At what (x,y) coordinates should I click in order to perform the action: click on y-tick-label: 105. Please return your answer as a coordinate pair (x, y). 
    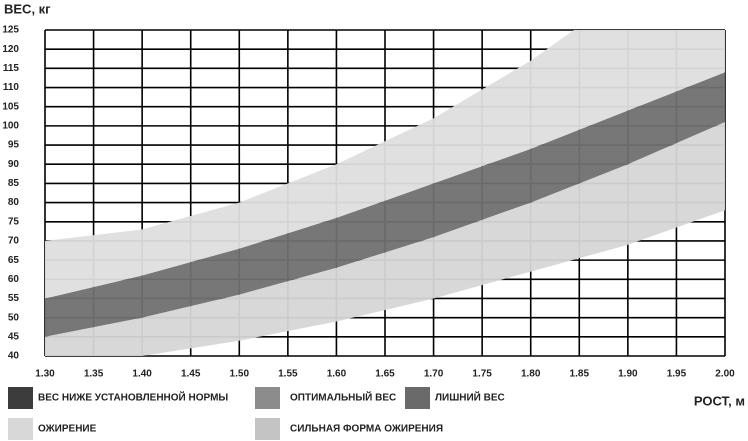
    Looking at the image, I should click on (10, 106).